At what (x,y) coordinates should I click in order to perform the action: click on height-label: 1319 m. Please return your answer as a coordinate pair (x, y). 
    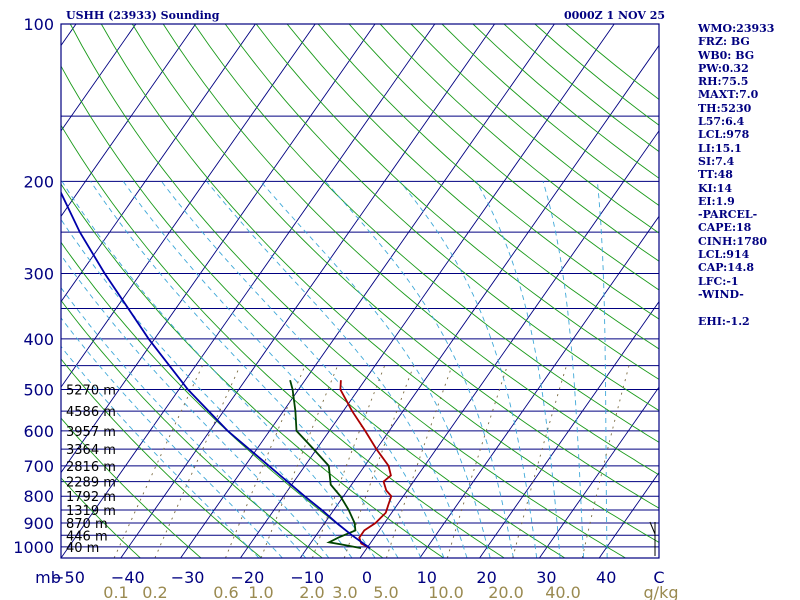
    Looking at the image, I should click on (91, 511).